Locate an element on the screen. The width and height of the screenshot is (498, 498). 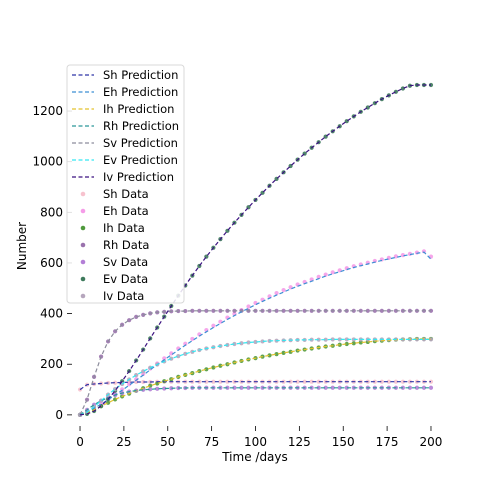
x-tick-label: 150 is located at coordinates (343, 442).